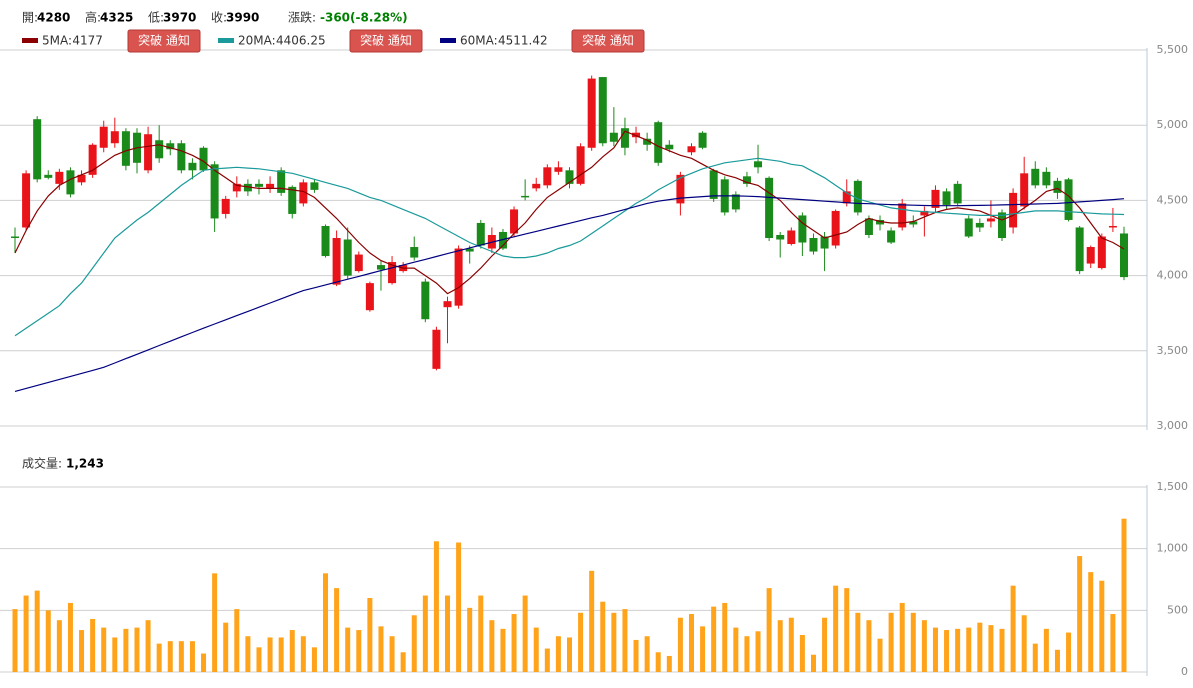  What do you see at coordinates (479, 41) in the screenshot?
I see `legend-label: 60MA:` at bounding box center [479, 41].